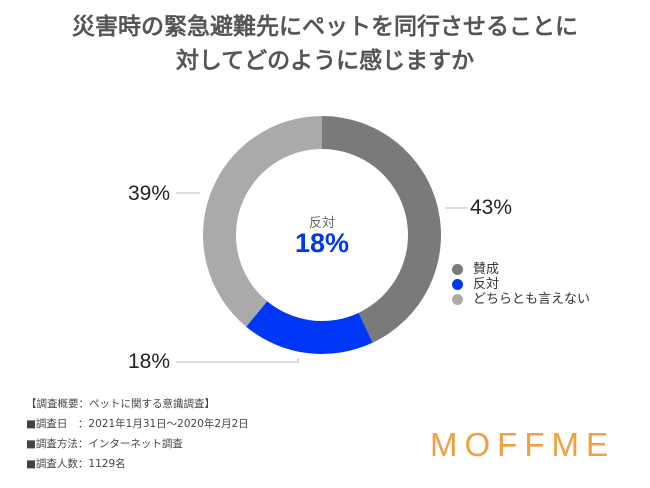 Image resolution: width=650 pixels, height=488 pixels. Describe the element at coordinates (381, 229) in the screenshot. I see `slice-agree` at that location.